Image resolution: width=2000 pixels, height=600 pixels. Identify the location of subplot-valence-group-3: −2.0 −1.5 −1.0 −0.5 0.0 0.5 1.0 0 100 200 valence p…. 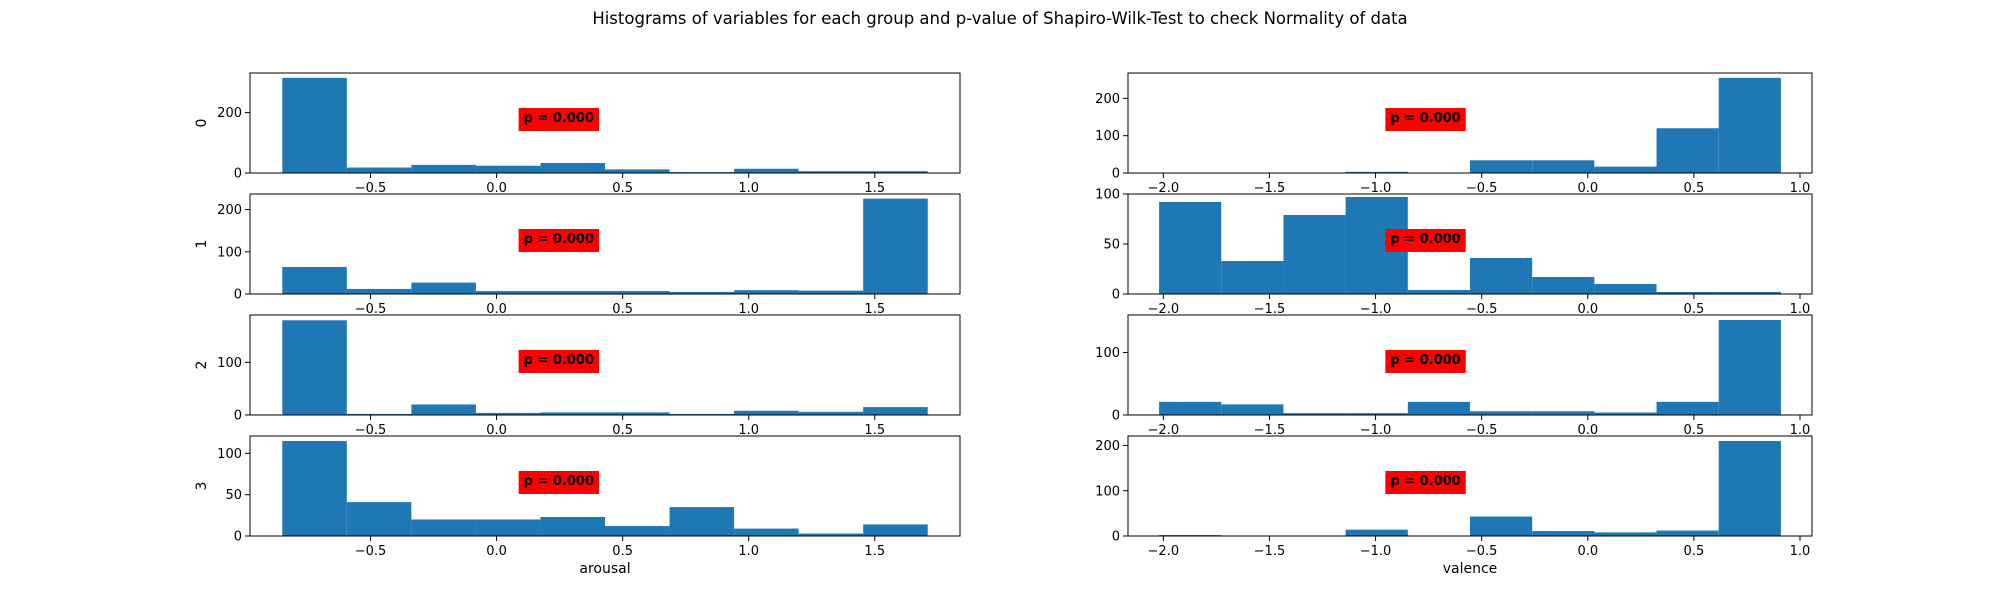
(1454, 506).